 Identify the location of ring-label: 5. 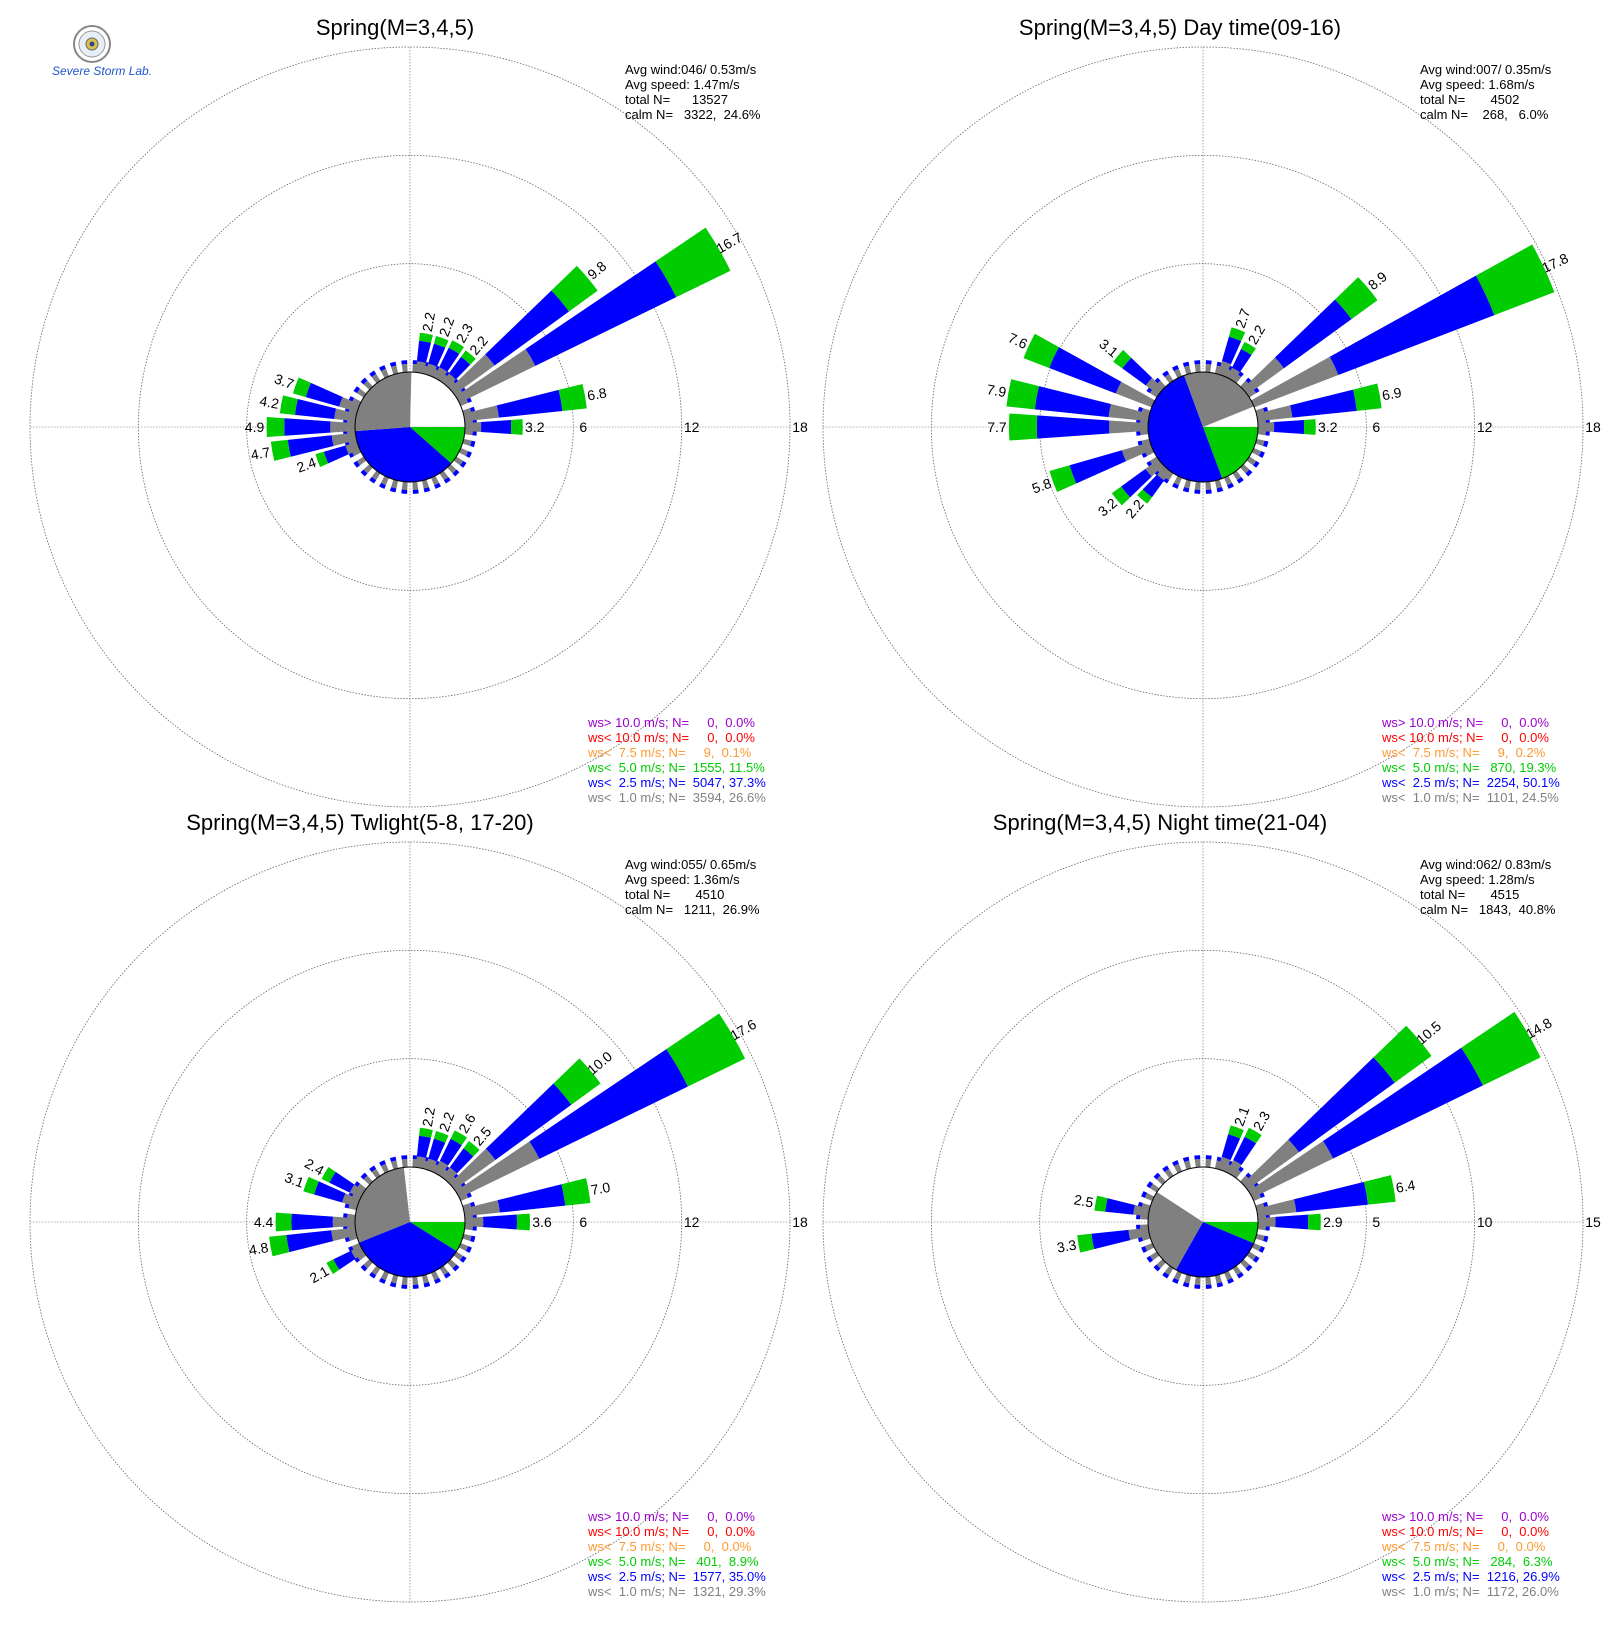
(1376, 1222).